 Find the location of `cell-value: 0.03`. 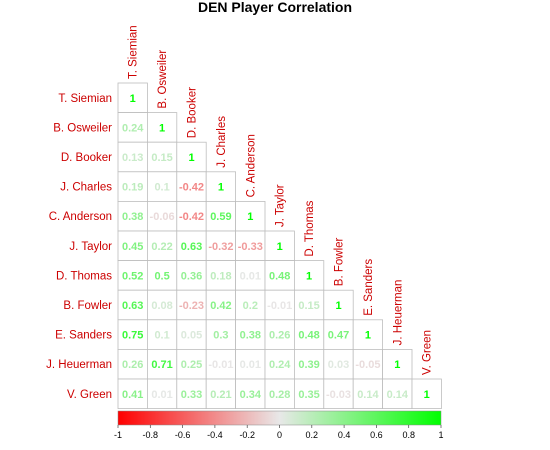

cell-value: 0.03 is located at coordinates (338, 365).